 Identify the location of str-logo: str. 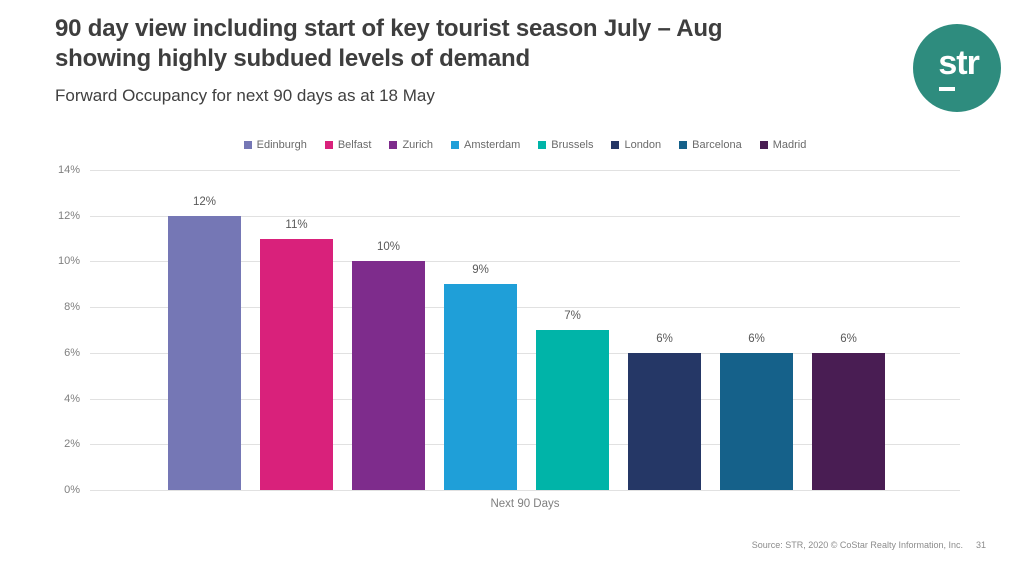
(957, 68).